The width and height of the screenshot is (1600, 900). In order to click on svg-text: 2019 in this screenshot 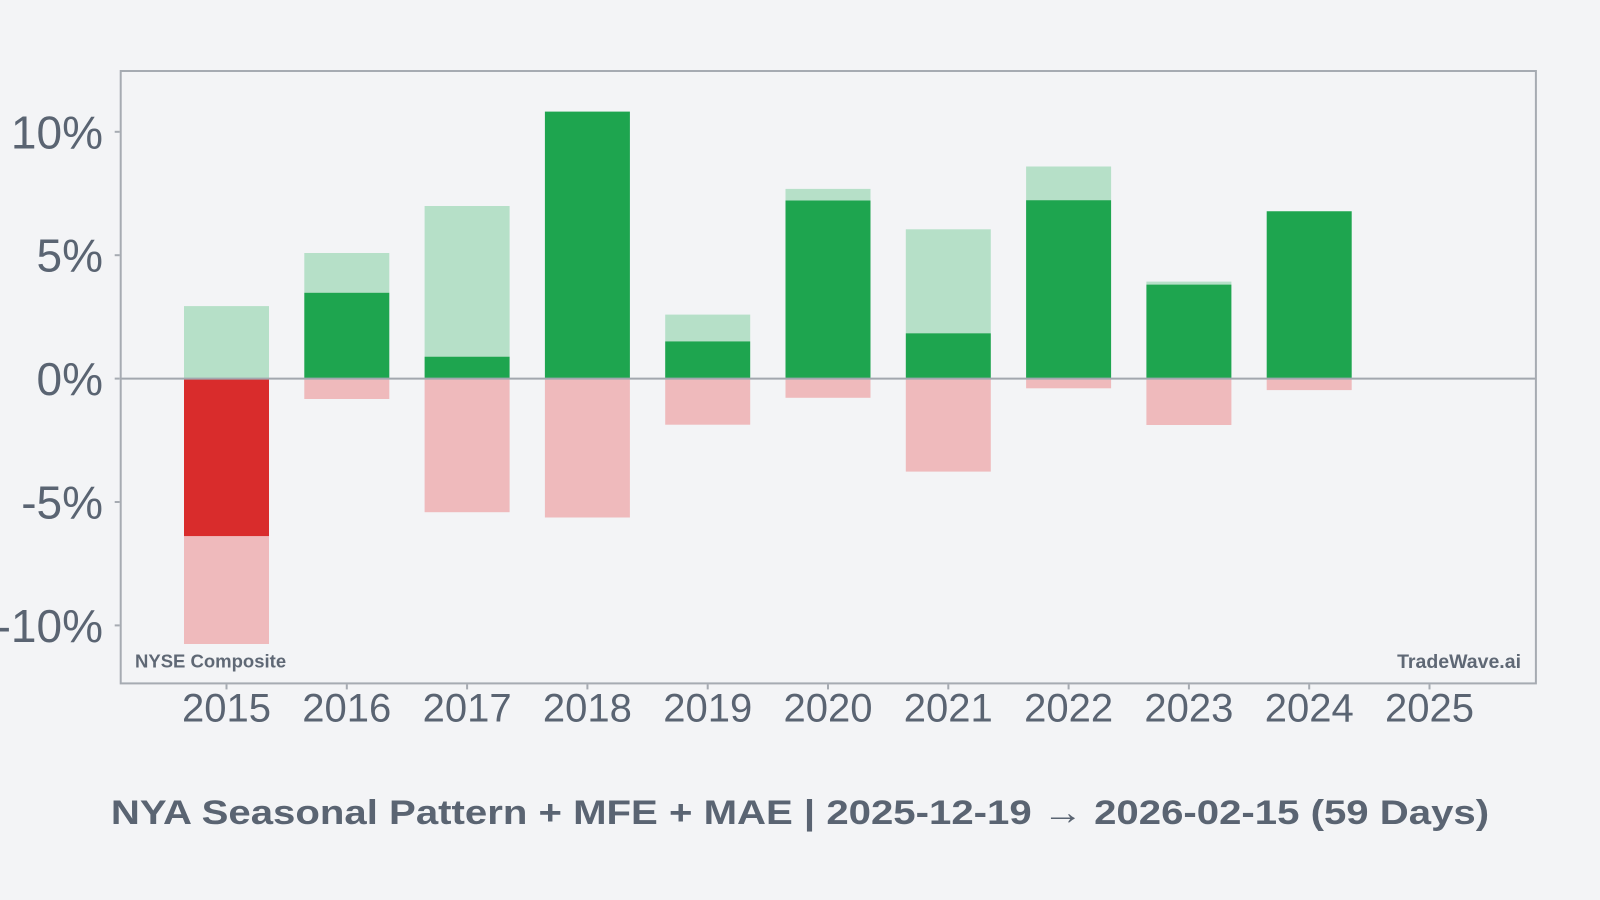, I will do `click(707, 709)`.